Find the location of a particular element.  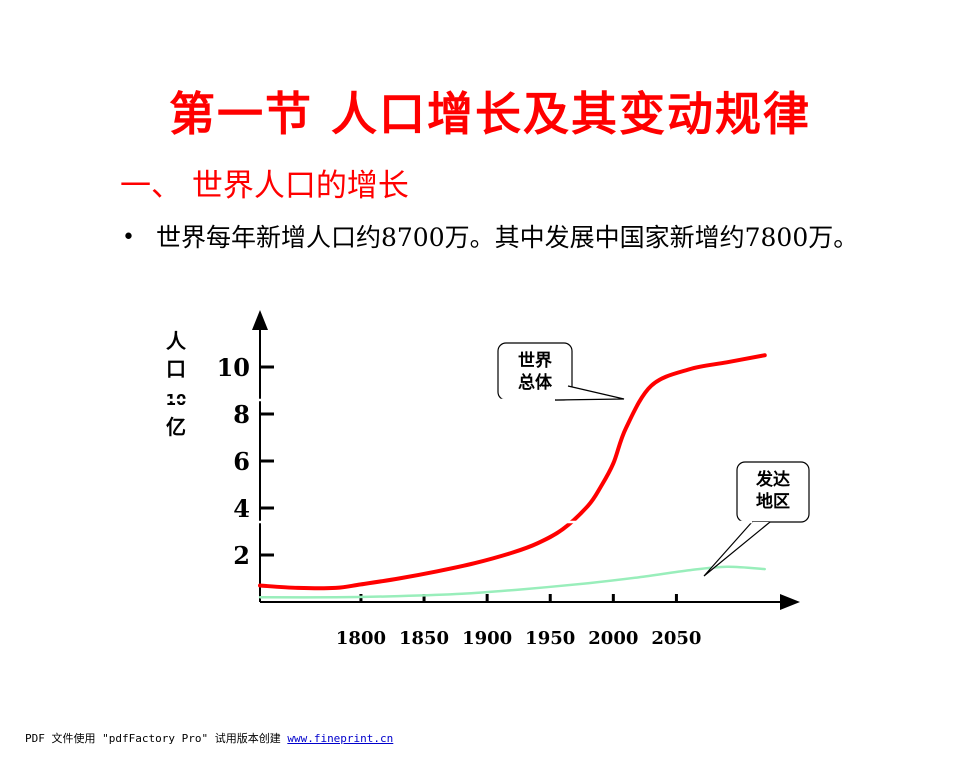

callout-developed-box is located at coordinates (773, 492).